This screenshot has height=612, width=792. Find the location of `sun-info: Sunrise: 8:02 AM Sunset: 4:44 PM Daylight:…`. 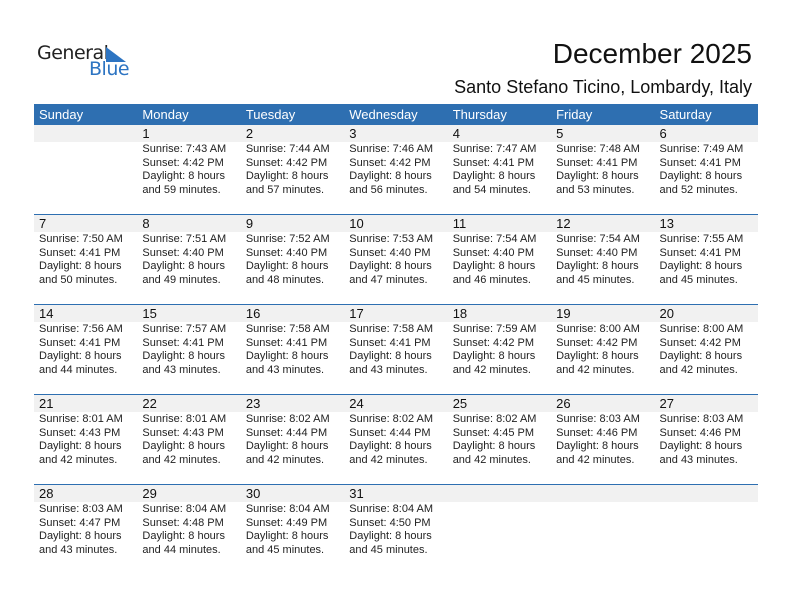

sun-info: Sunrise: 8:02 AM Sunset: 4:44 PM Daylight:… is located at coordinates (398, 440).